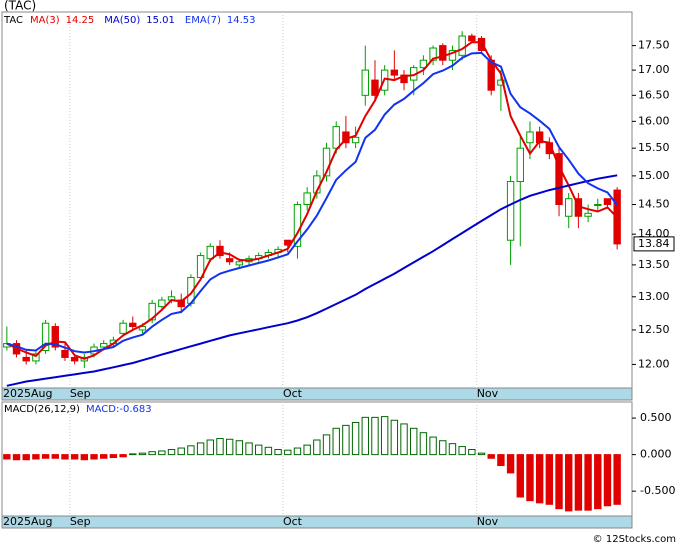  What do you see at coordinates (654, 175) in the screenshot?
I see `y-tick-label: 15.00` at bounding box center [654, 175].